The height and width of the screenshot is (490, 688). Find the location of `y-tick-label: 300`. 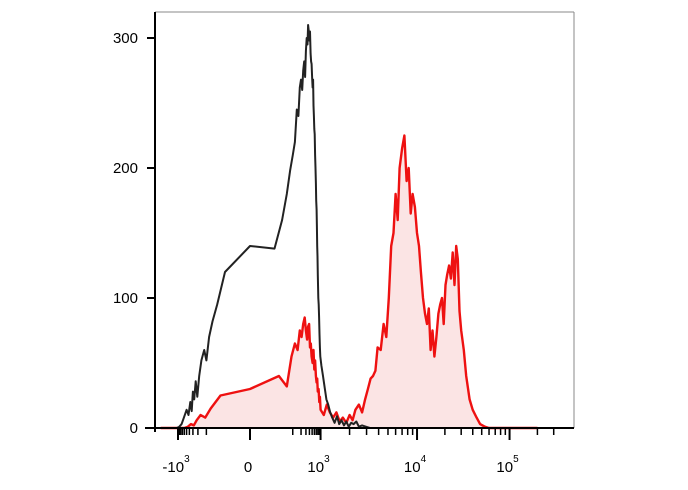

y-tick-label: 300 is located at coordinates (125, 38).